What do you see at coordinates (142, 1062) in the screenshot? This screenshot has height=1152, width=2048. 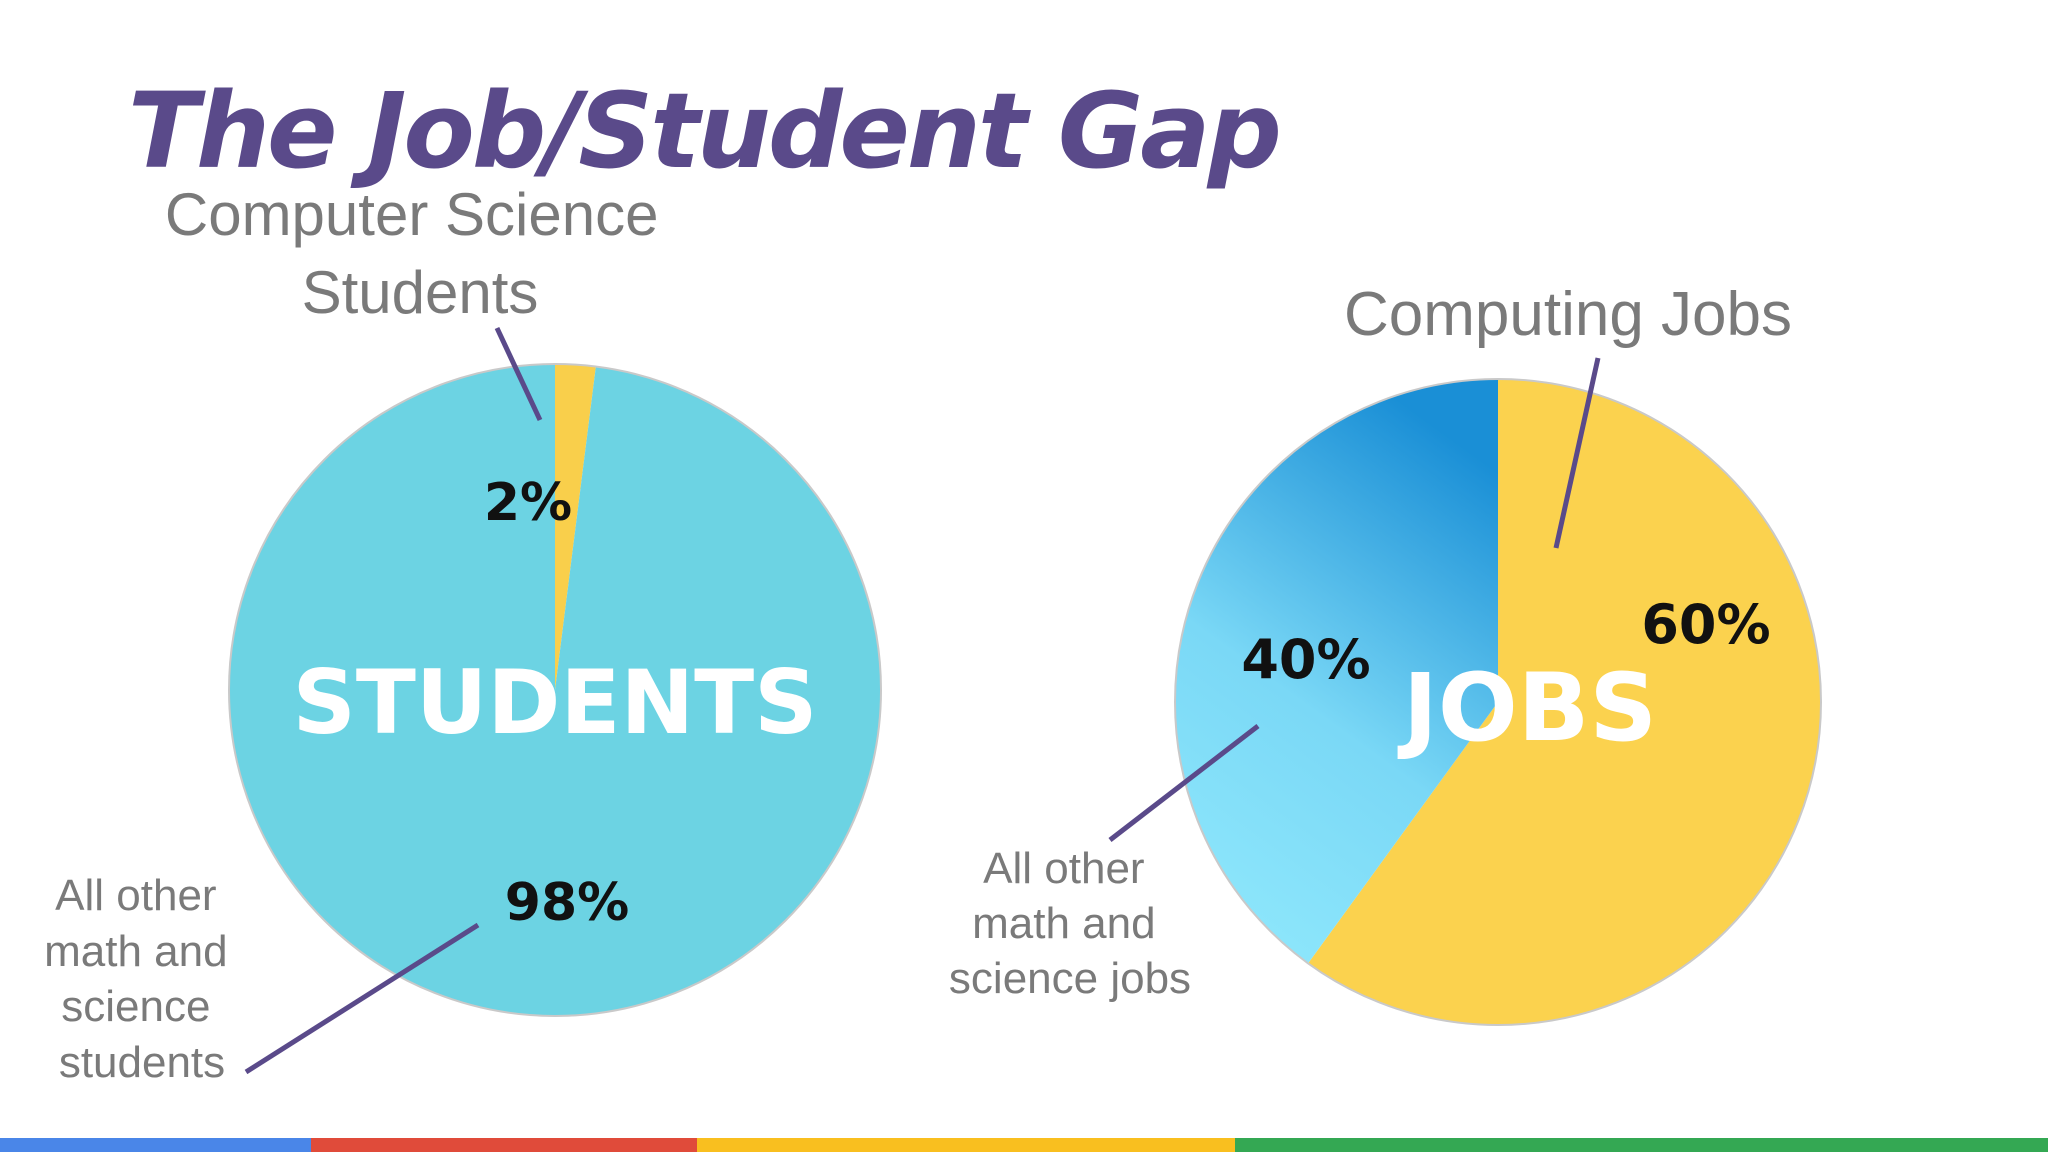 I see `students-other-annotation-line-4: students` at bounding box center [142, 1062].